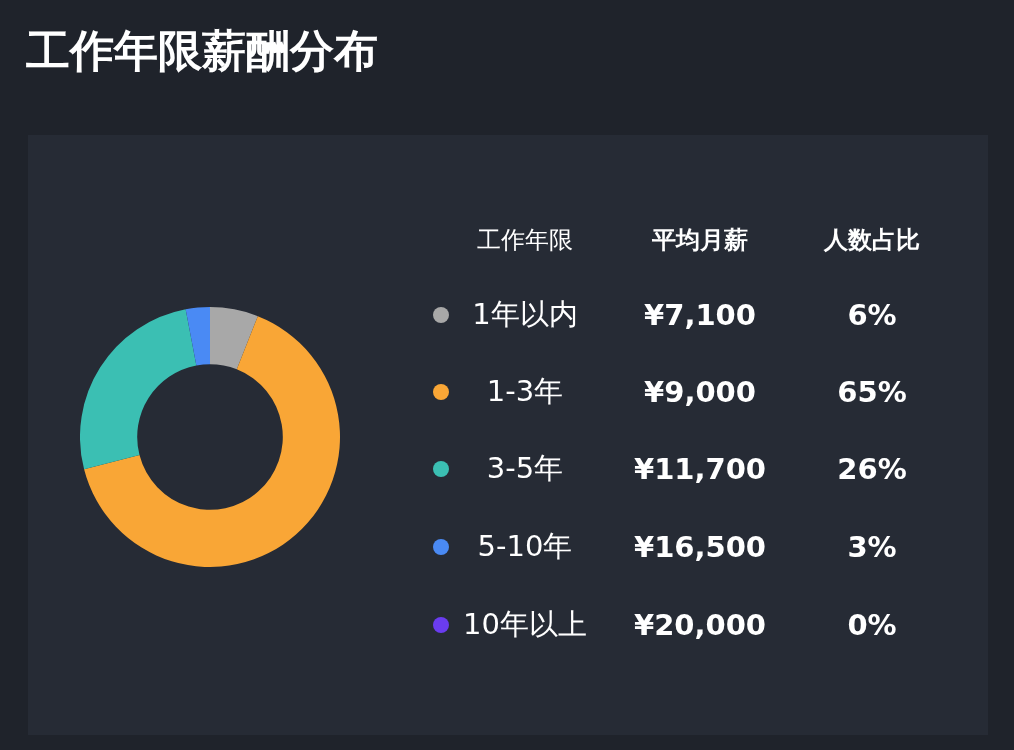 The image size is (1014, 750). Describe the element at coordinates (872, 547) in the screenshot. I see `data-label: 3%` at that location.